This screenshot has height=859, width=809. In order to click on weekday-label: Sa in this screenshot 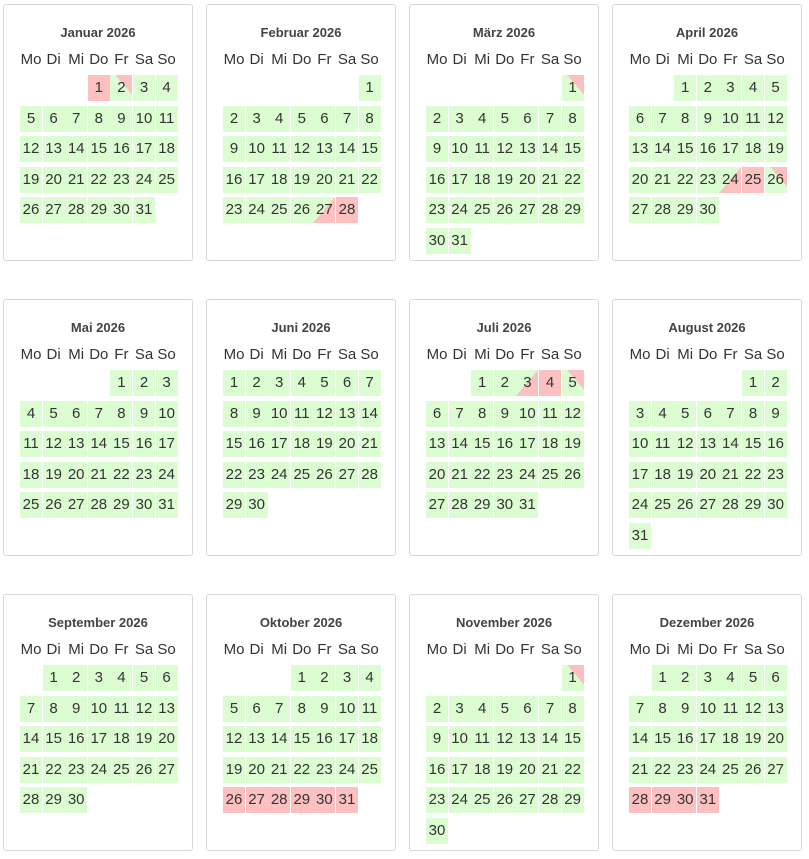, I will do `click(347, 59)`.